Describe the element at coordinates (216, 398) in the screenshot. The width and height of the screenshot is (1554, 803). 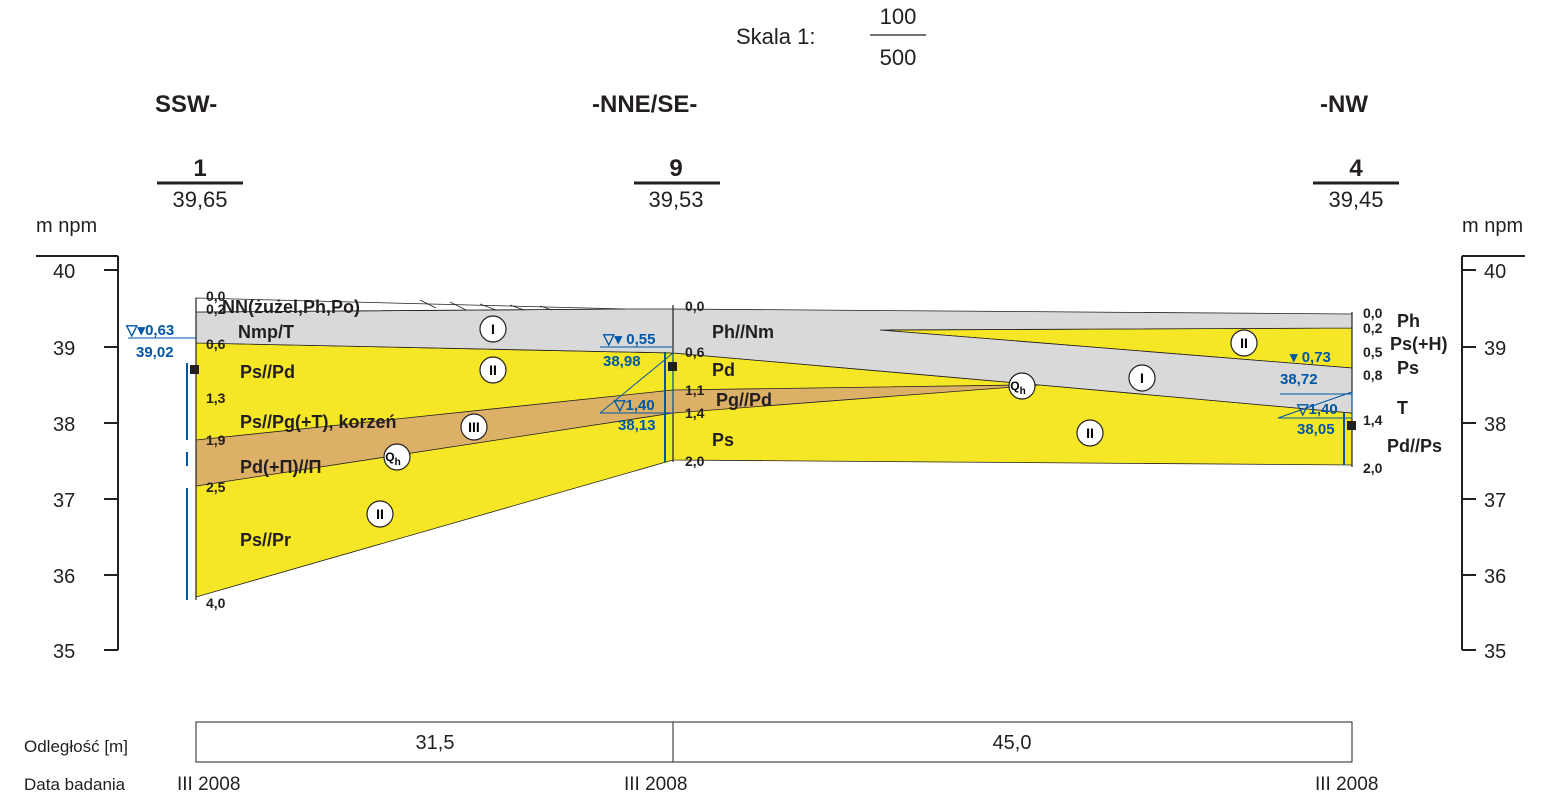
I see `depth-label: 1,3` at that location.